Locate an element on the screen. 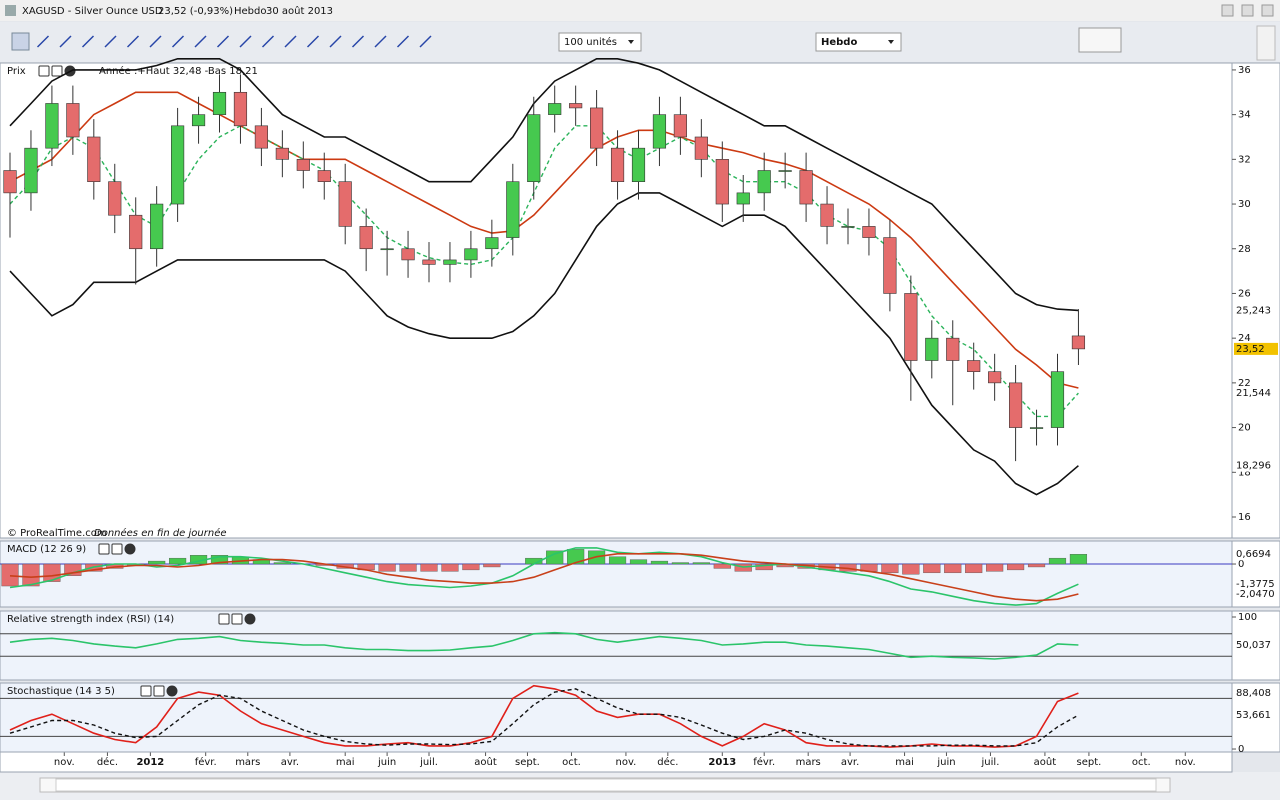 The height and width of the screenshot is (800, 1280). x-tick-label: nov. is located at coordinates (64, 762).